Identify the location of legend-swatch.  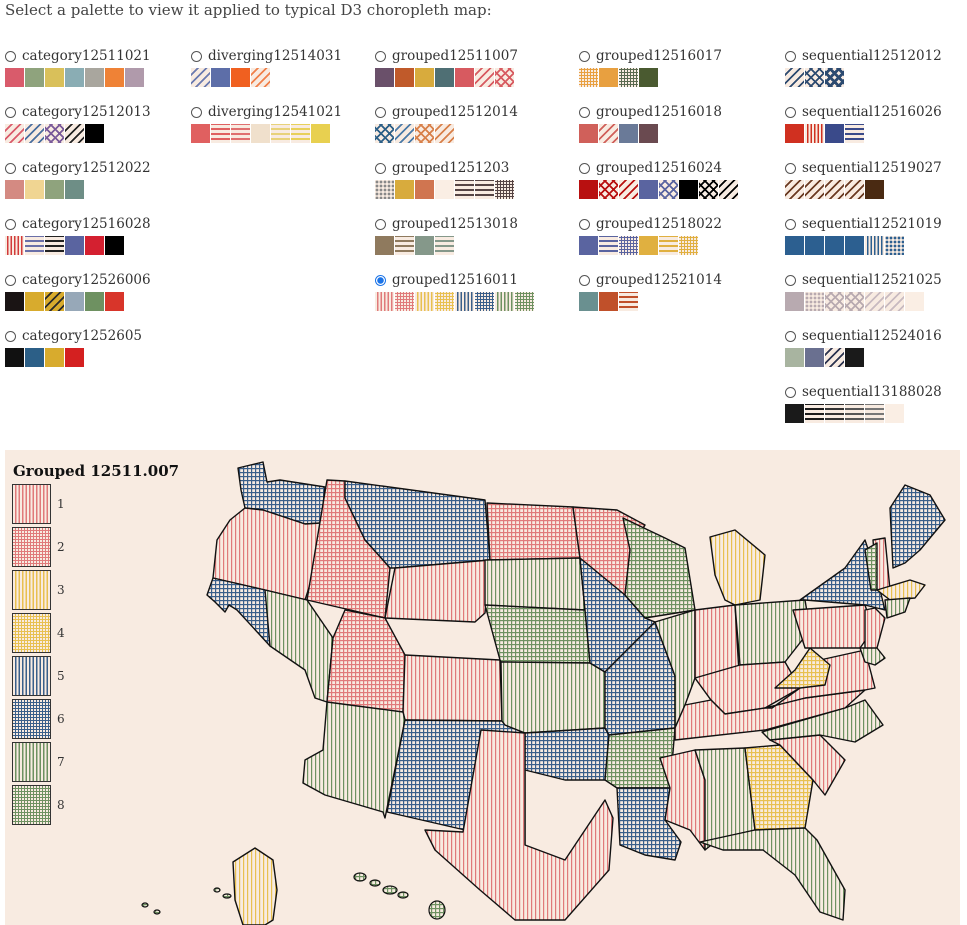
(31, 590).